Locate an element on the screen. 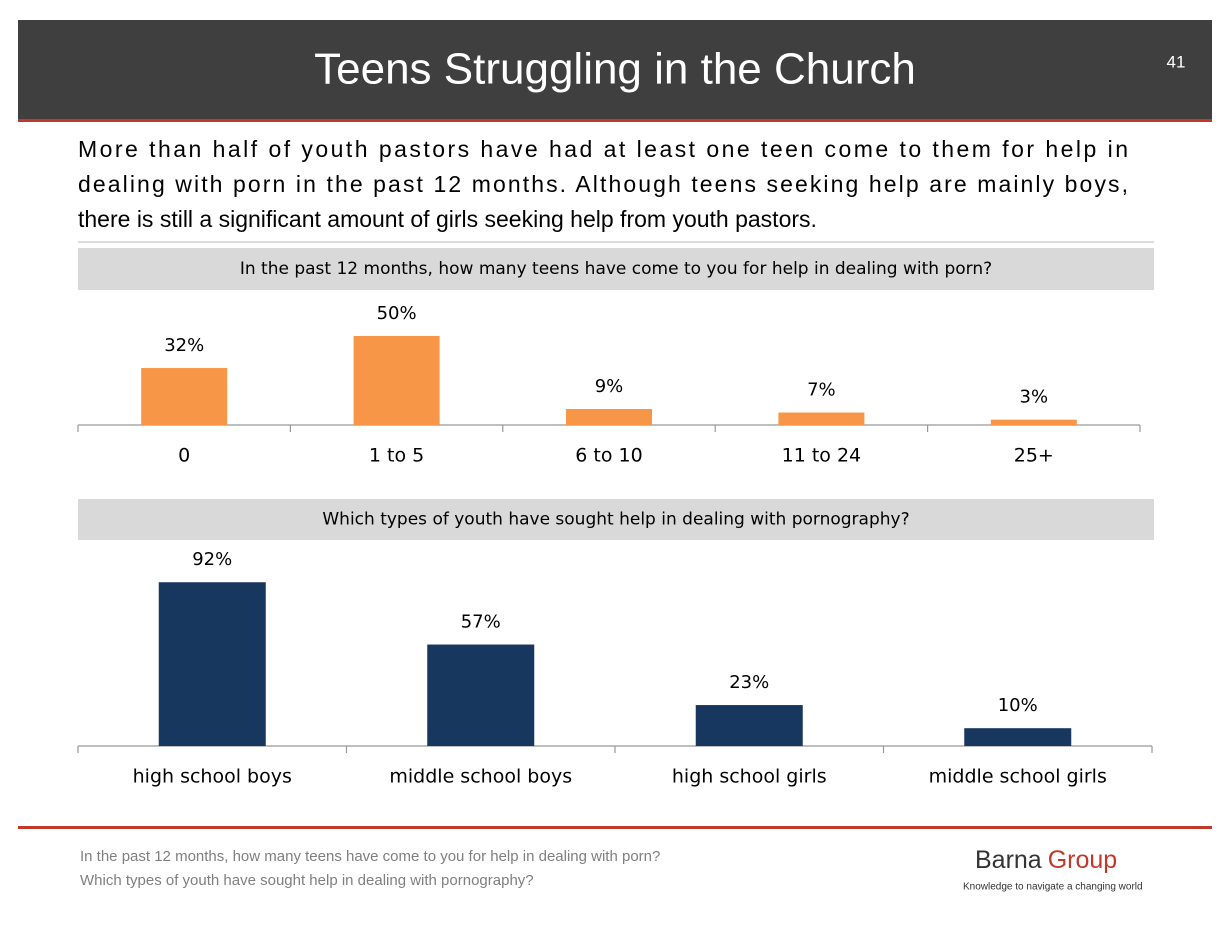 The image size is (1228, 939). x-tick-label: 6 to 10 is located at coordinates (608, 456).